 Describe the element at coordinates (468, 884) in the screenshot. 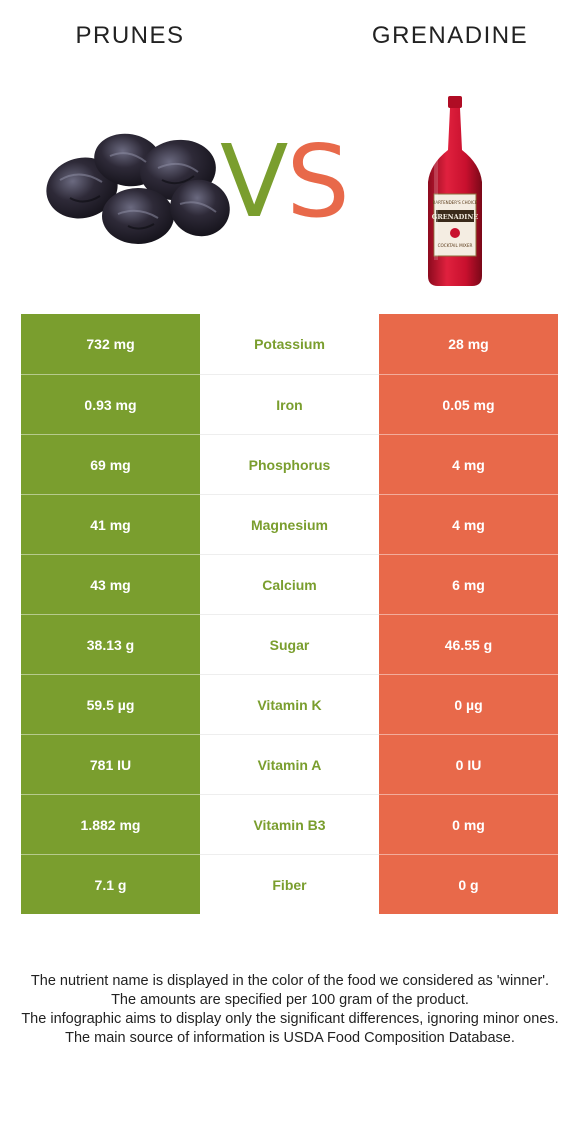

I see `grenadine-value: 0 g` at that location.